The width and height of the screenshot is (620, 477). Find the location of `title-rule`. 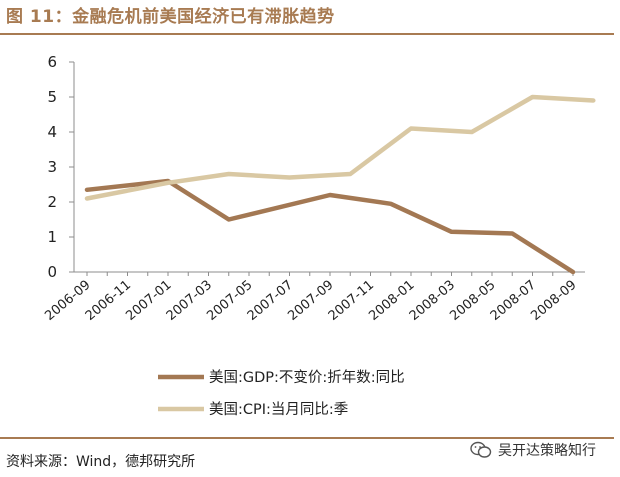

title-rule is located at coordinates (307, 34).